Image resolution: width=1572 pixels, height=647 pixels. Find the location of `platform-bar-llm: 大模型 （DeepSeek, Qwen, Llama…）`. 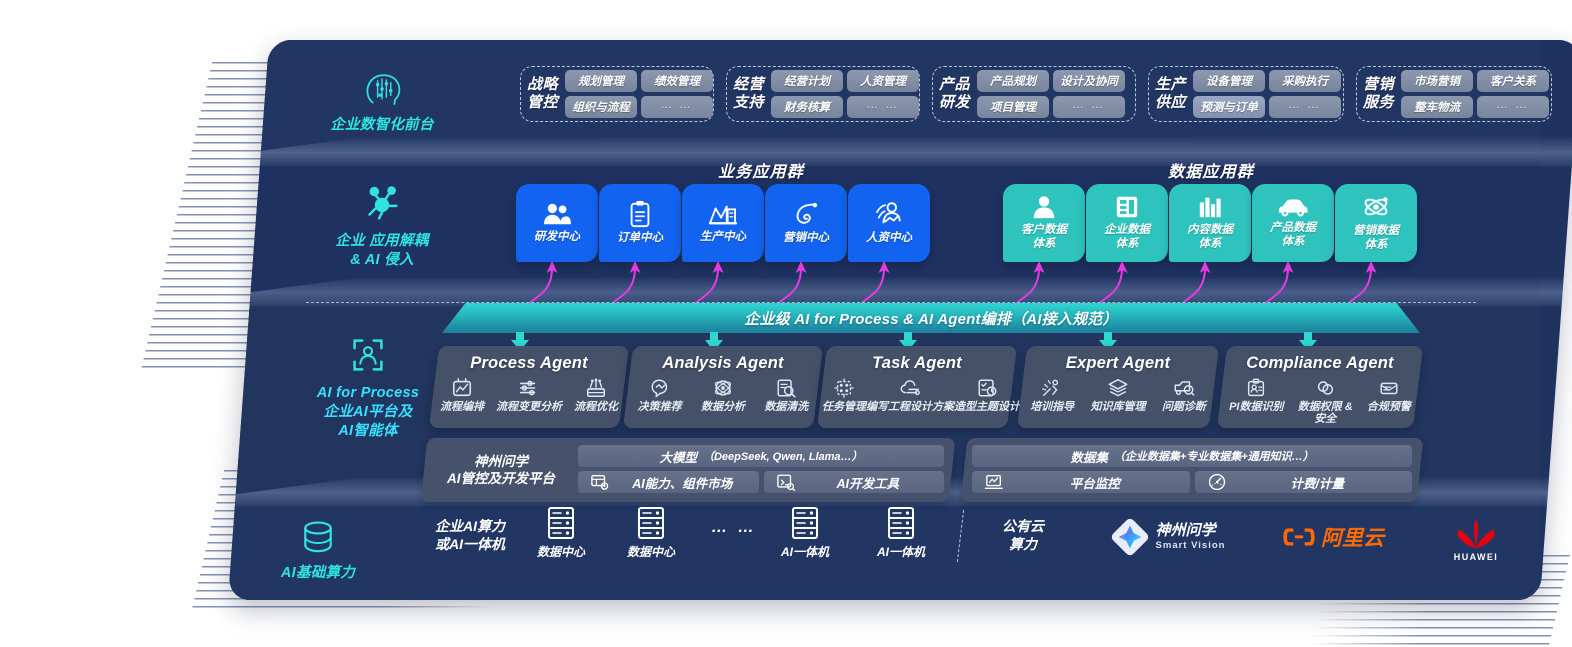

platform-bar-llm: 大模型 （DeepSeek, Qwen, Llama…） is located at coordinates (761, 456).